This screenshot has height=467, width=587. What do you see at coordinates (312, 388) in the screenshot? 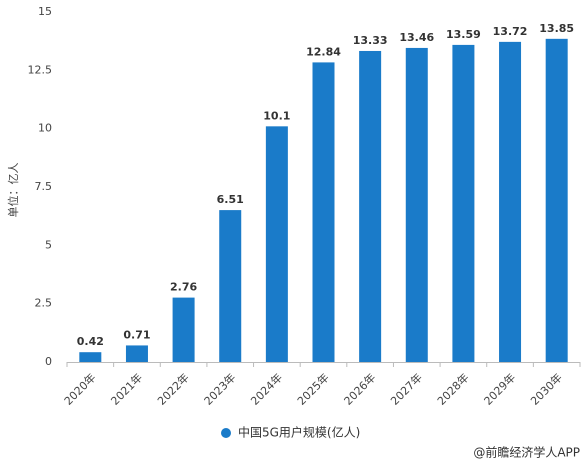
I see `x-tick-label: 2025年` at bounding box center [312, 388].